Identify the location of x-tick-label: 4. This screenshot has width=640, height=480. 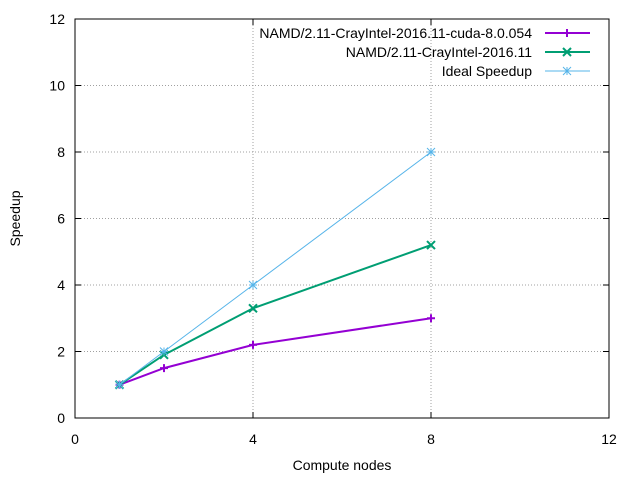
(253, 439).